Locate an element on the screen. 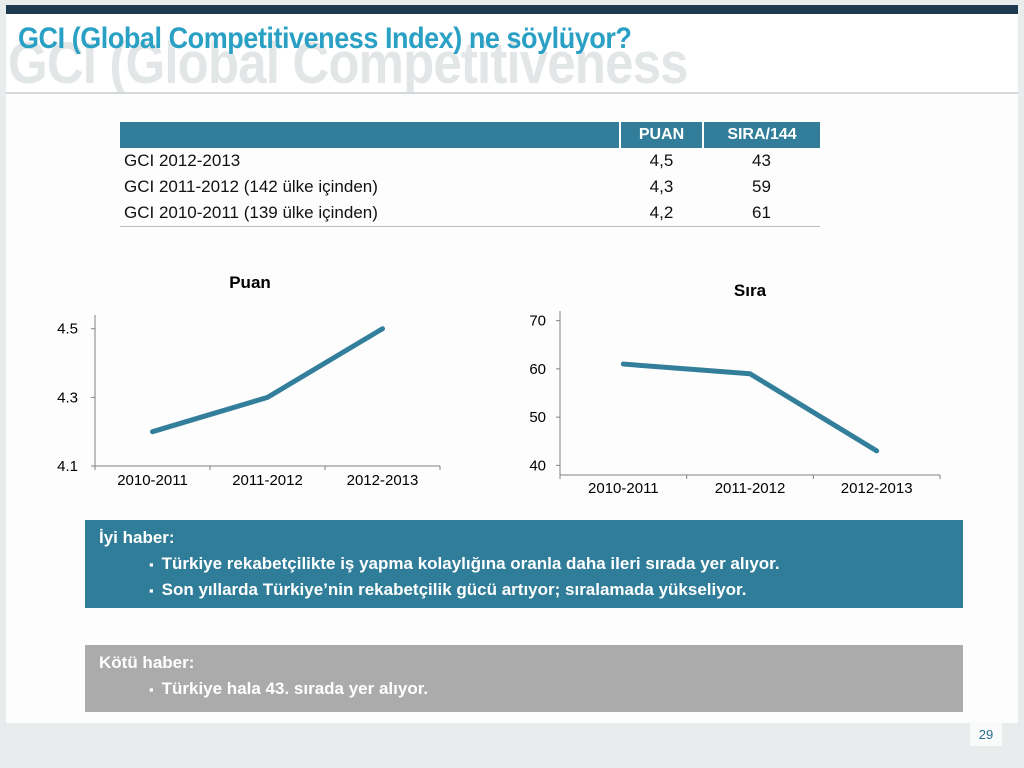 The height and width of the screenshot is (768, 1024). bullet-item: ▪ Türkiye hala 43. sırada yer alıyor. is located at coordinates (549, 689).